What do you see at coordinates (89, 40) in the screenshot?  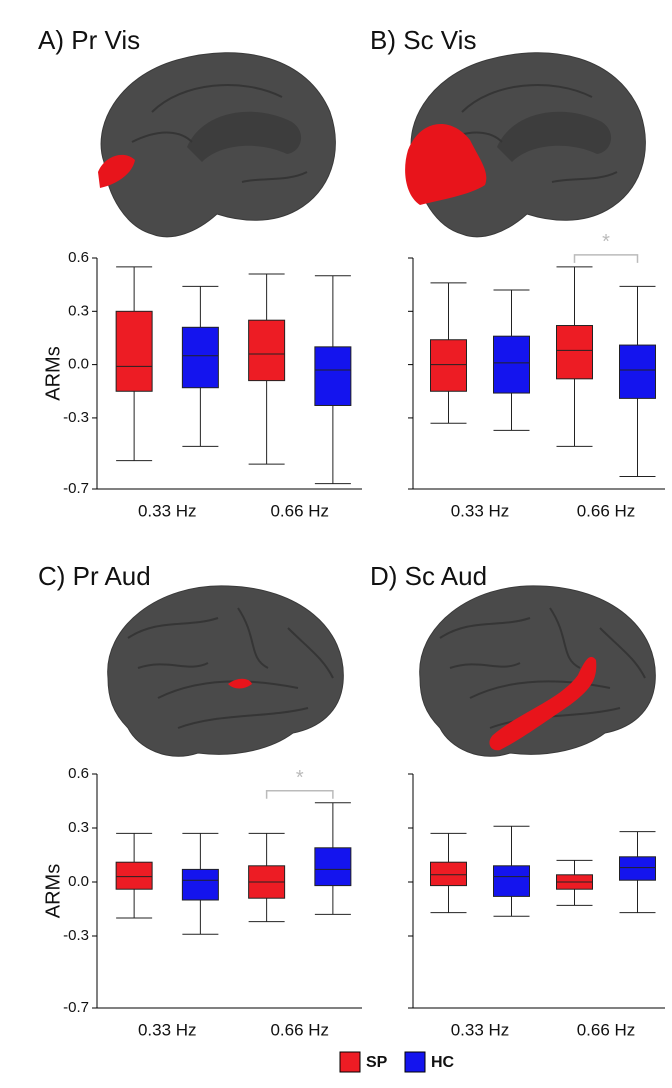 I see `panel-title: A) Pr Vis` at bounding box center [89, 40].